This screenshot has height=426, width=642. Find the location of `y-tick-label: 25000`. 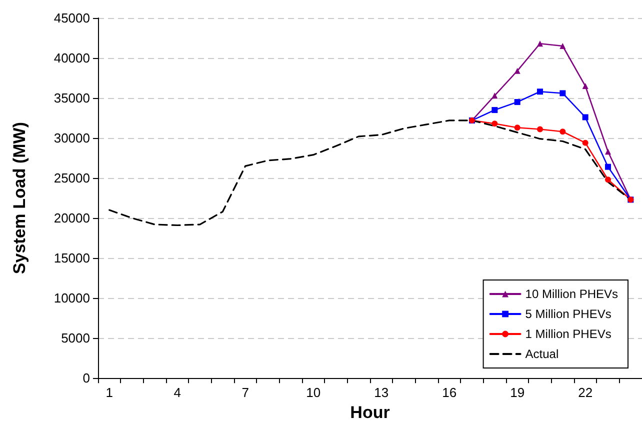

y-tick-label: 25000 is located at coordinates (72, 178).